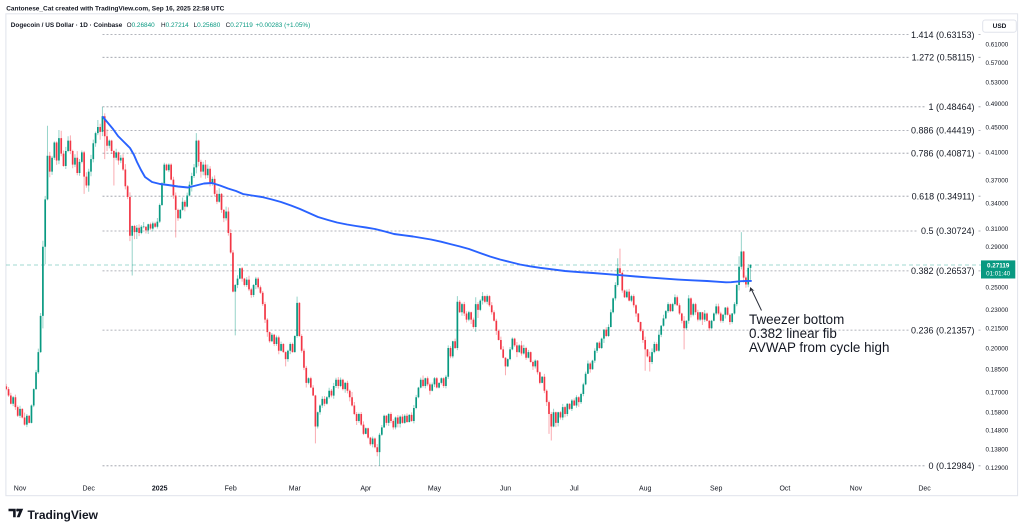 Image resolution: width=1024 pixels, height=531 pixels. Describe the element at coordinates (943, 153) in the screenshot. I see `svg-text: 0.786 (0.40871)` at that location.